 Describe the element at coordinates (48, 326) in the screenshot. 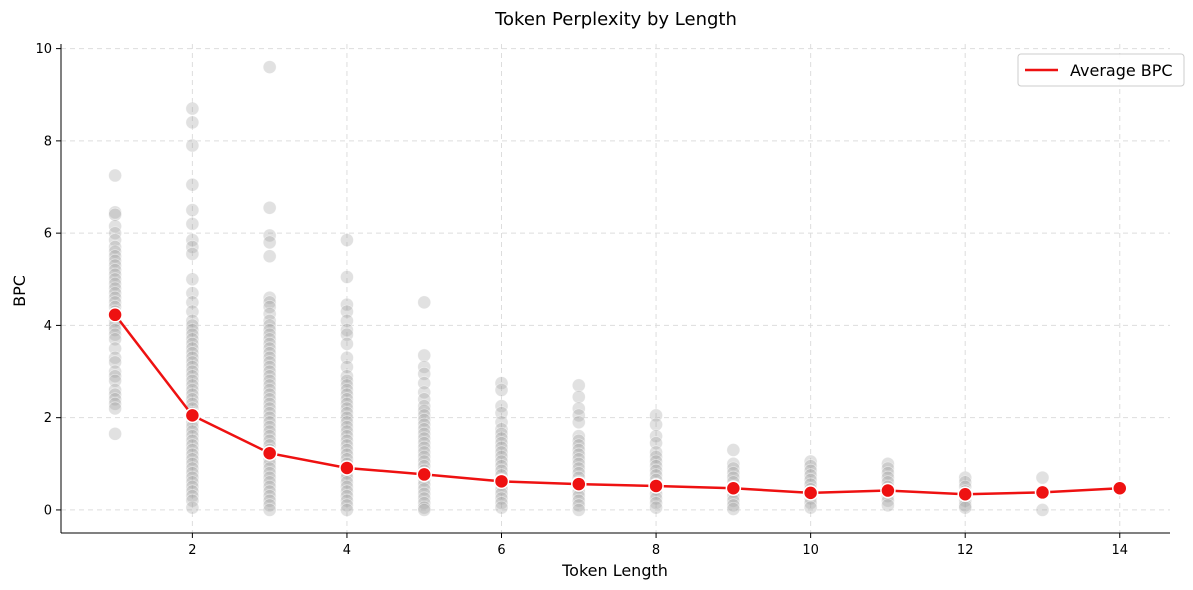

I see `y-tick-label: 4` at that location.